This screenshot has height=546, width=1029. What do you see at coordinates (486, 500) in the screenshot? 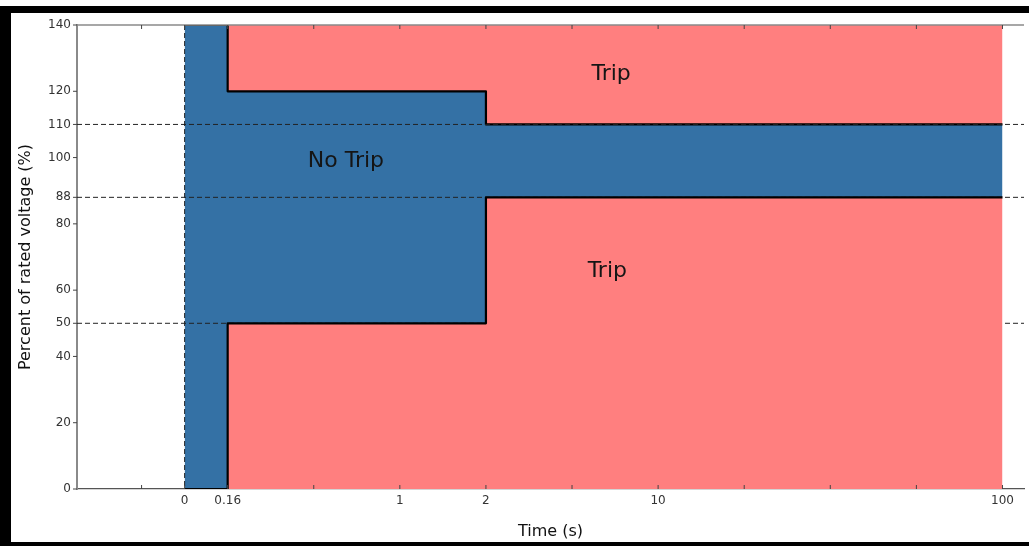
I see `x-tick-label: 2` at bounding box center [486, 500].